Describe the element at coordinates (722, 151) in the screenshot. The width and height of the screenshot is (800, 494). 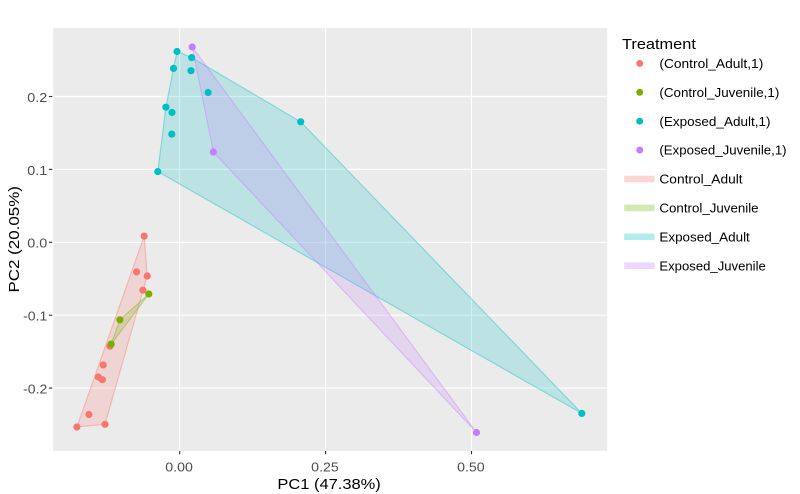
I see `svg-text: (Exposed_Juvenile,1)` at that location.